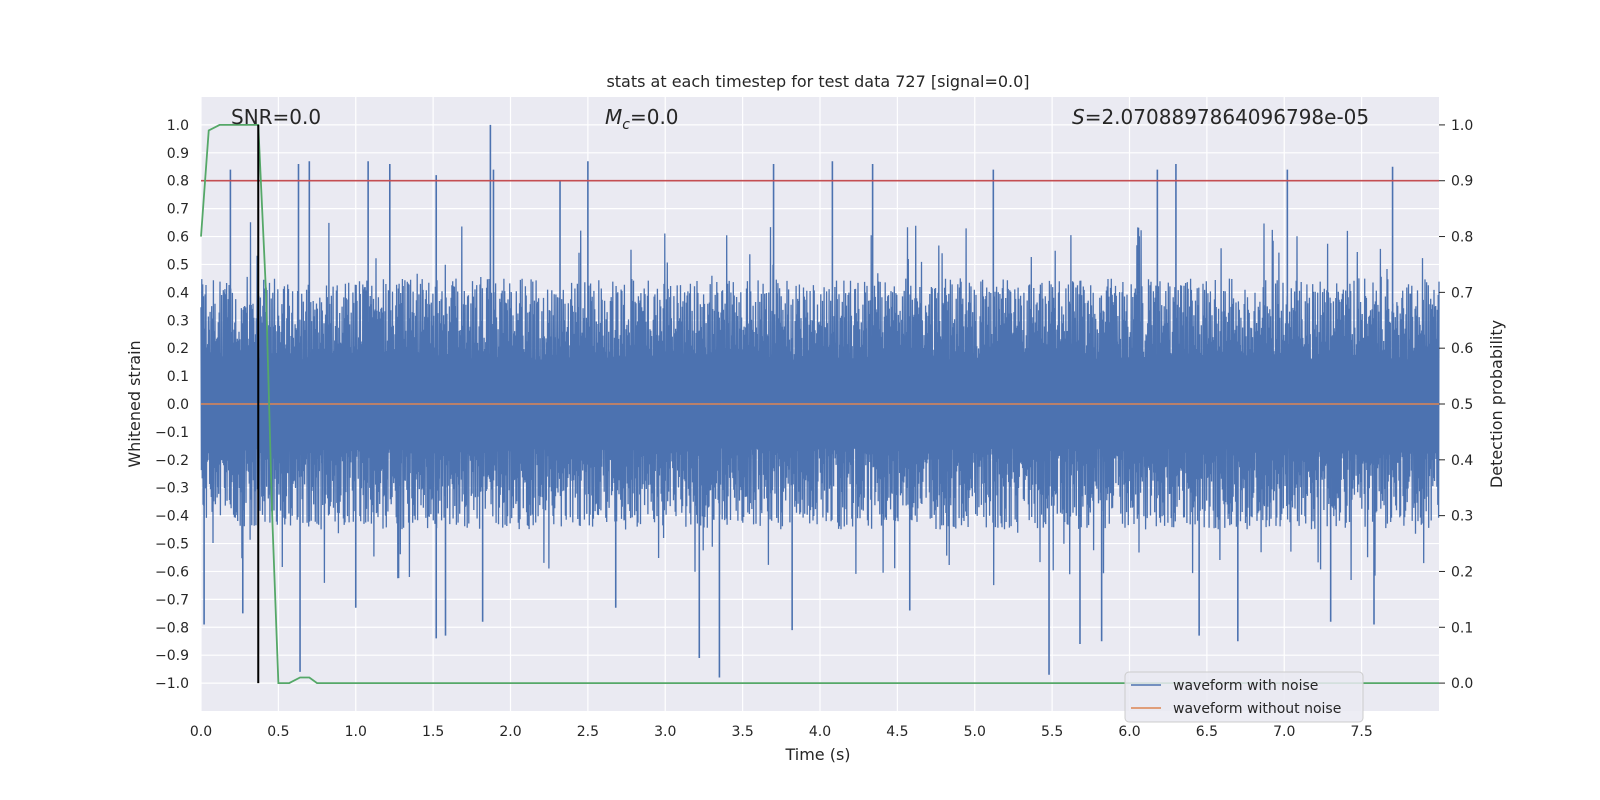  What do you see at coordinates (665, 732) in the screenshot?
I see `x-tick-label: 3.0` at bounding box center [665, 732].